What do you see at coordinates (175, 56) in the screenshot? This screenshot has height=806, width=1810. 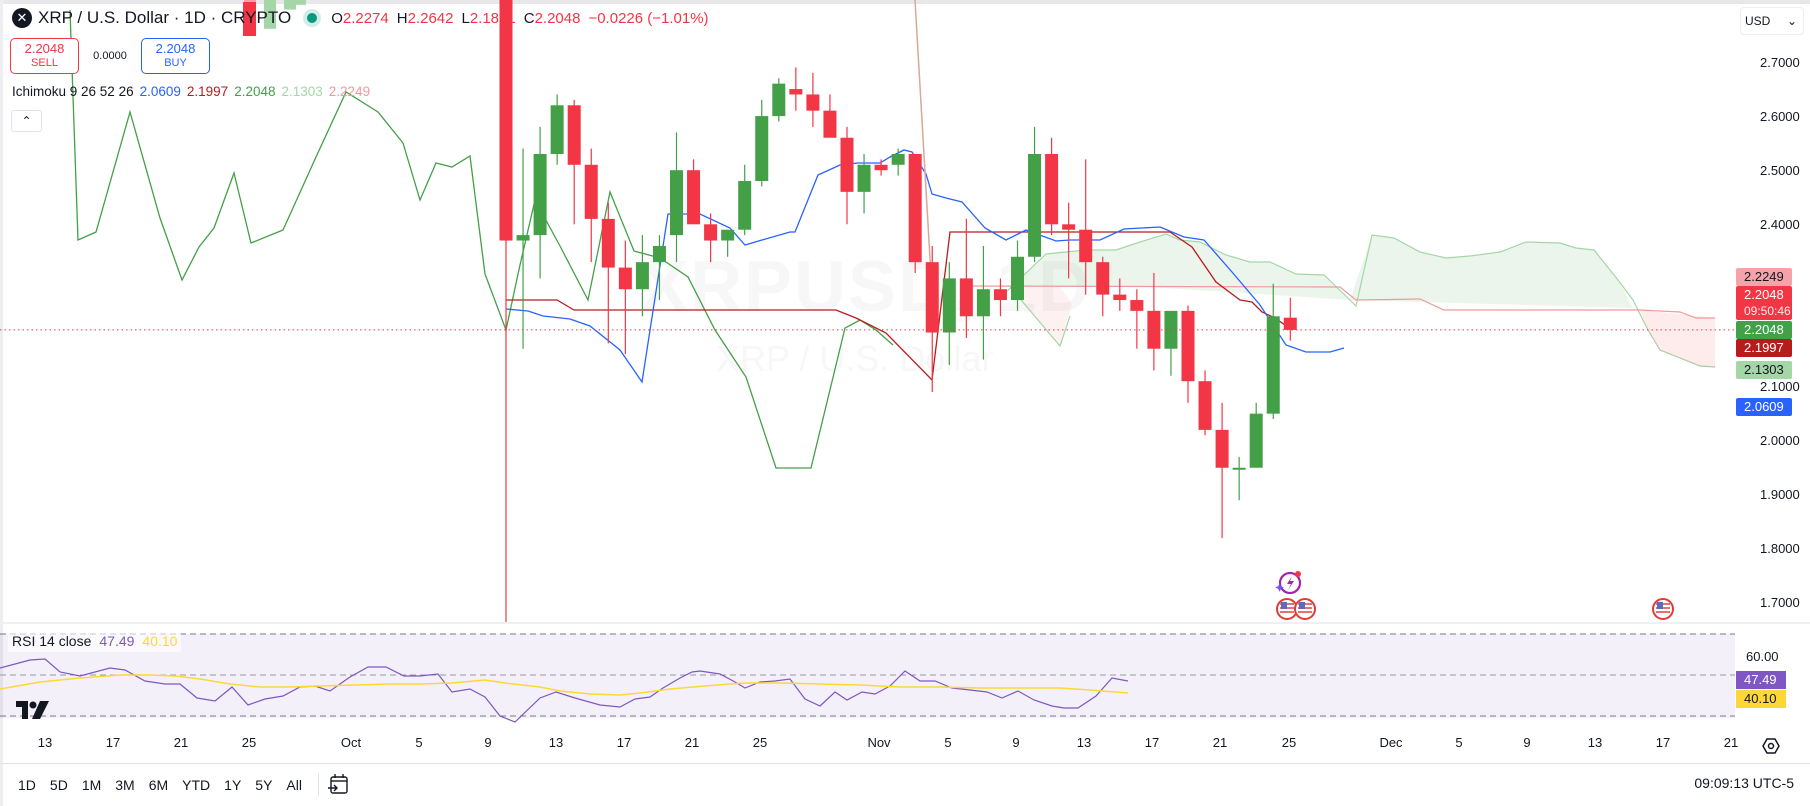 I see `buy-button: 2.2048 BUY` at bounding box center [175, 56].